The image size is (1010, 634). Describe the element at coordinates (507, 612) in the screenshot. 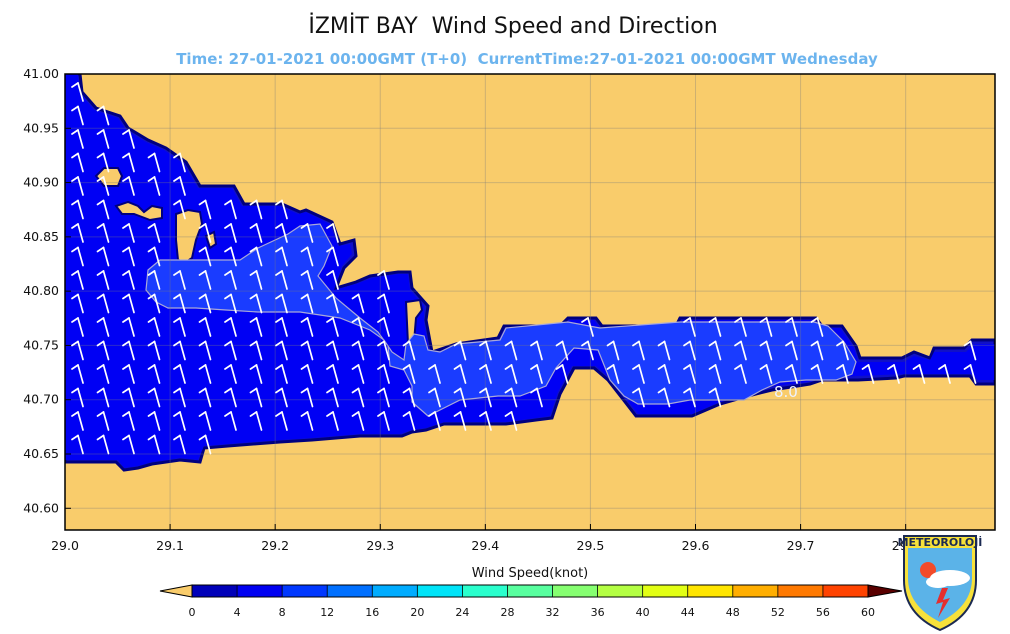

I see `colorbar-tick-label-7: 28` at that location.